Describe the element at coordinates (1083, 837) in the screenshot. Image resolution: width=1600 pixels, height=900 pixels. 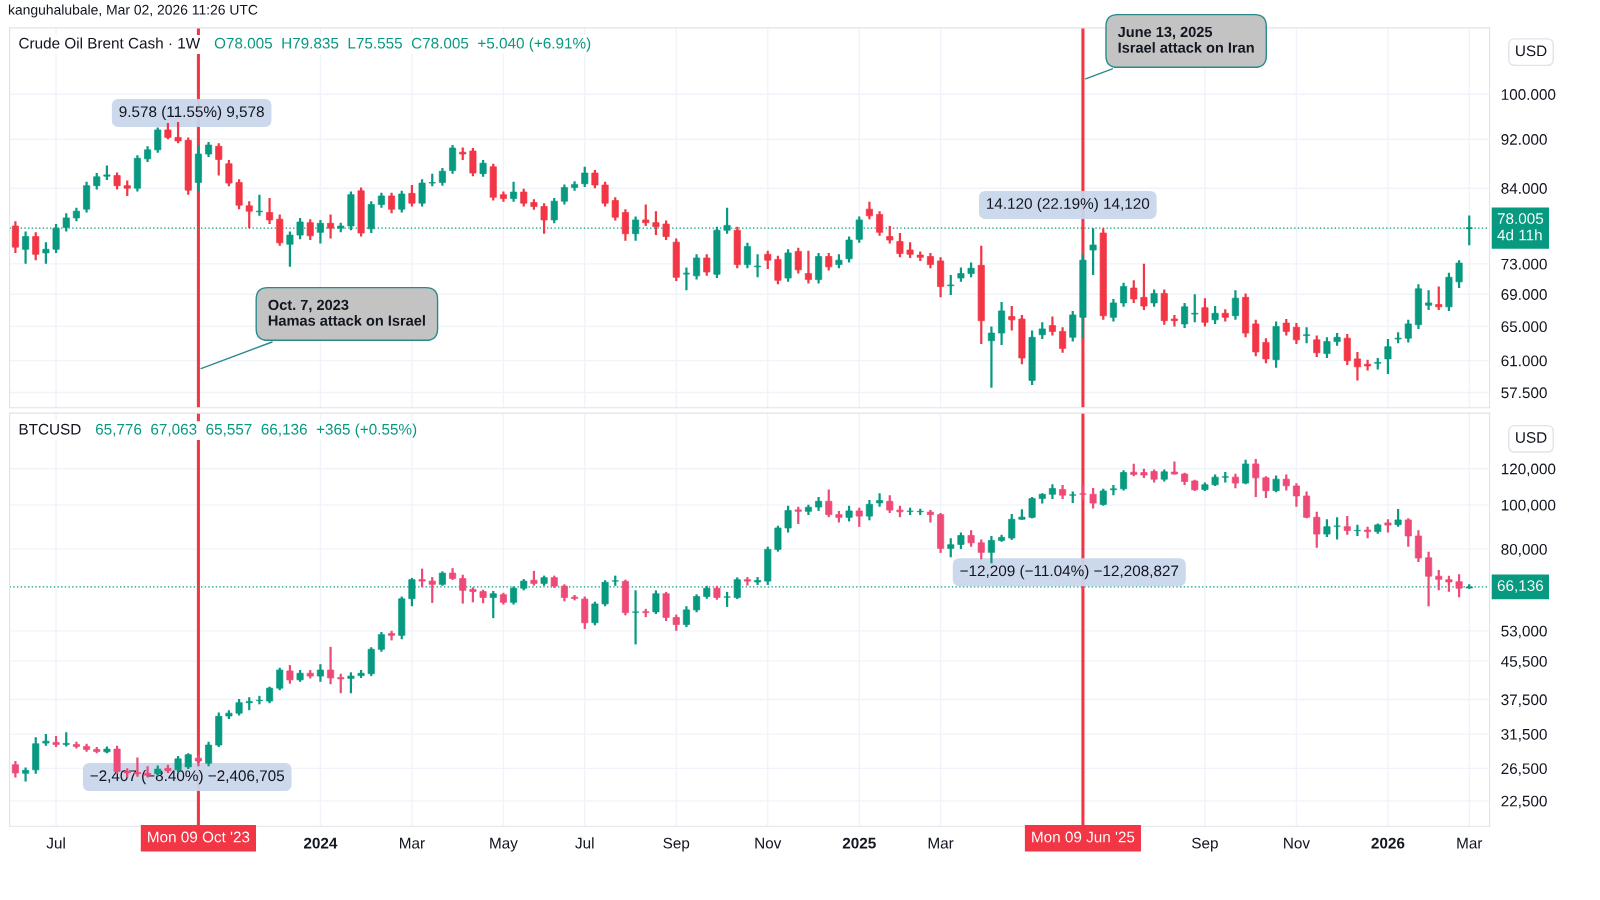
I see `ref-line-label: Mon 09 Jun '25` at that location.